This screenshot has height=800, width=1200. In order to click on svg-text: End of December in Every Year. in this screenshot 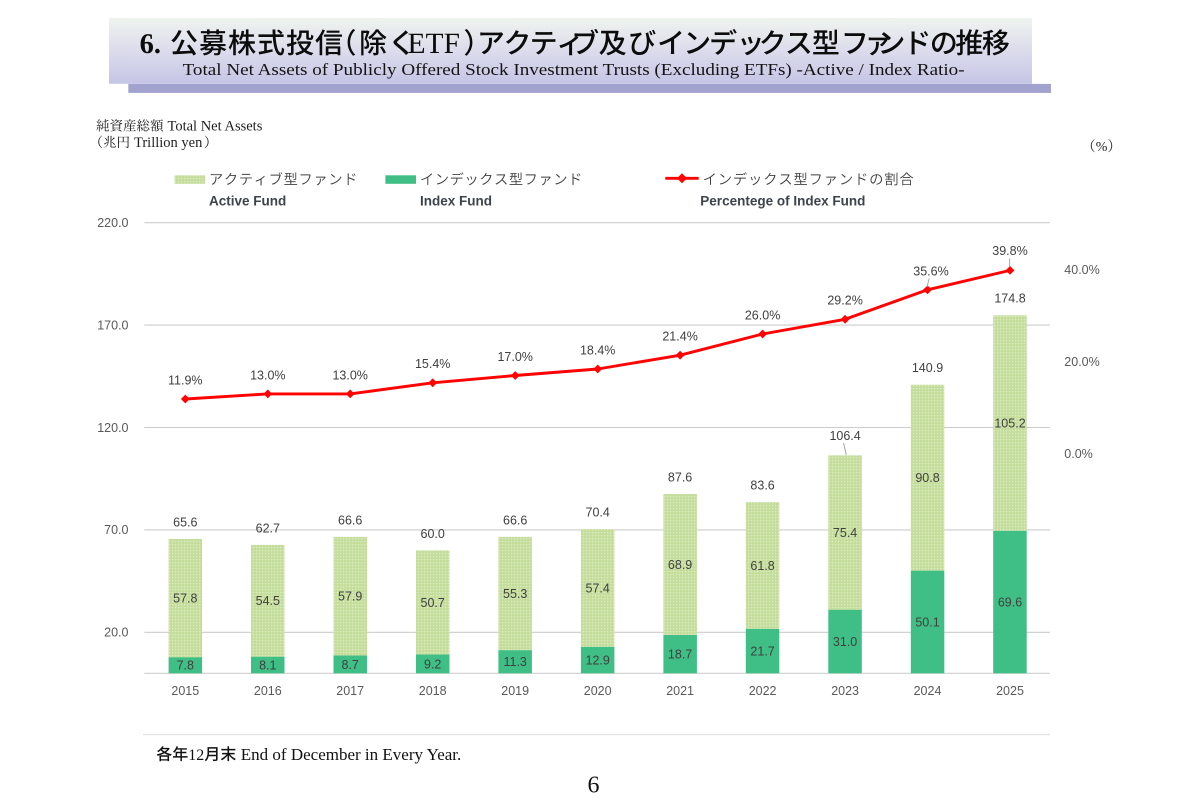, I will do `click(351, 754)`.